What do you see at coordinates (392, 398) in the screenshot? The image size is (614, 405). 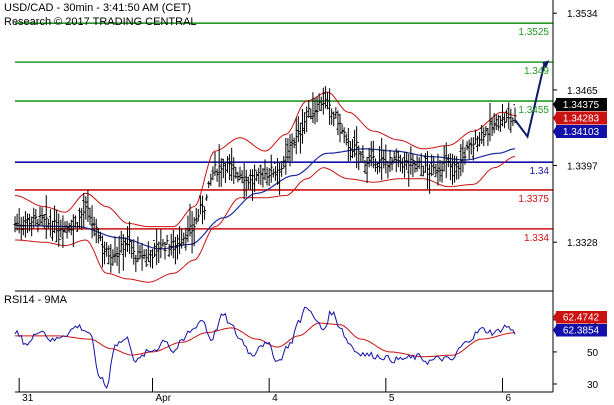 I see `time-tick-label: 5` at bounding box center [392, 398].